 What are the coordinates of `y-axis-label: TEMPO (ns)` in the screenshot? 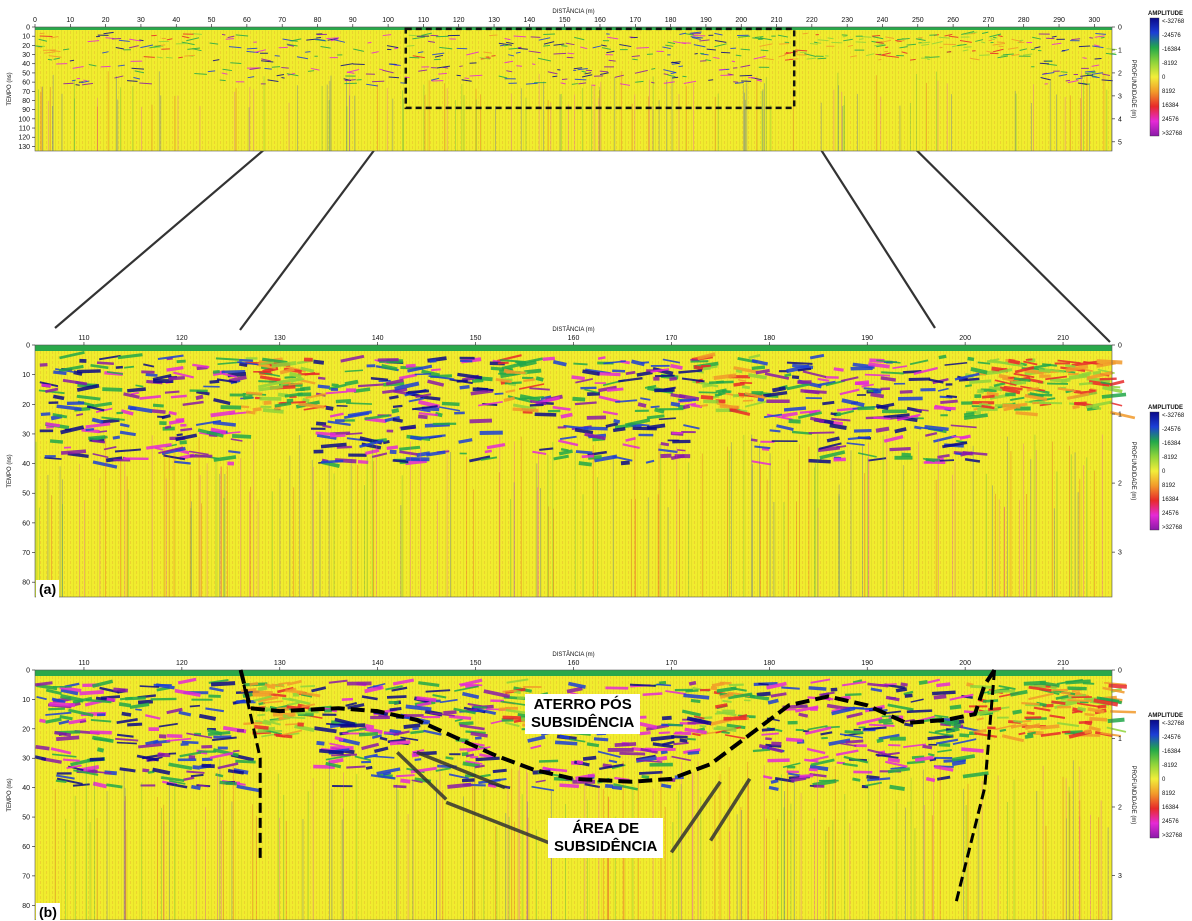 It's located at (10, 470).